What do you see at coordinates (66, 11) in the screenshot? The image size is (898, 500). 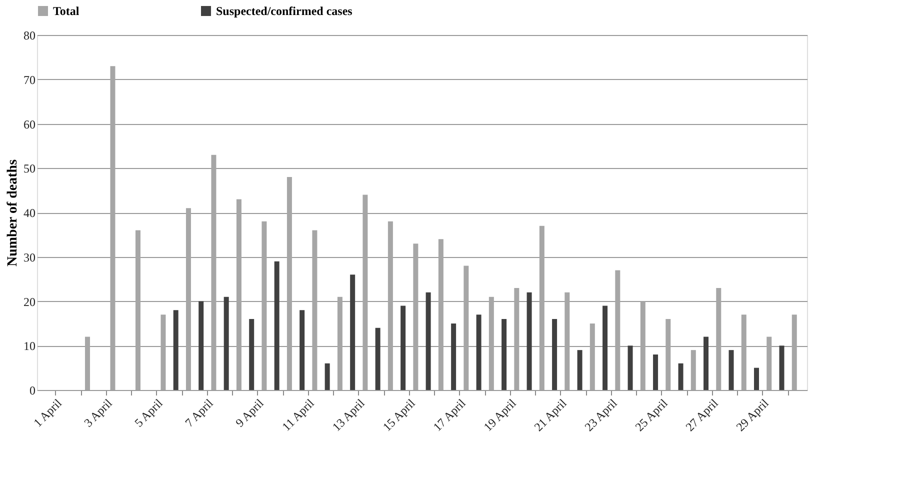 I see `legend-label: Total` at bounding box center [66, 11].